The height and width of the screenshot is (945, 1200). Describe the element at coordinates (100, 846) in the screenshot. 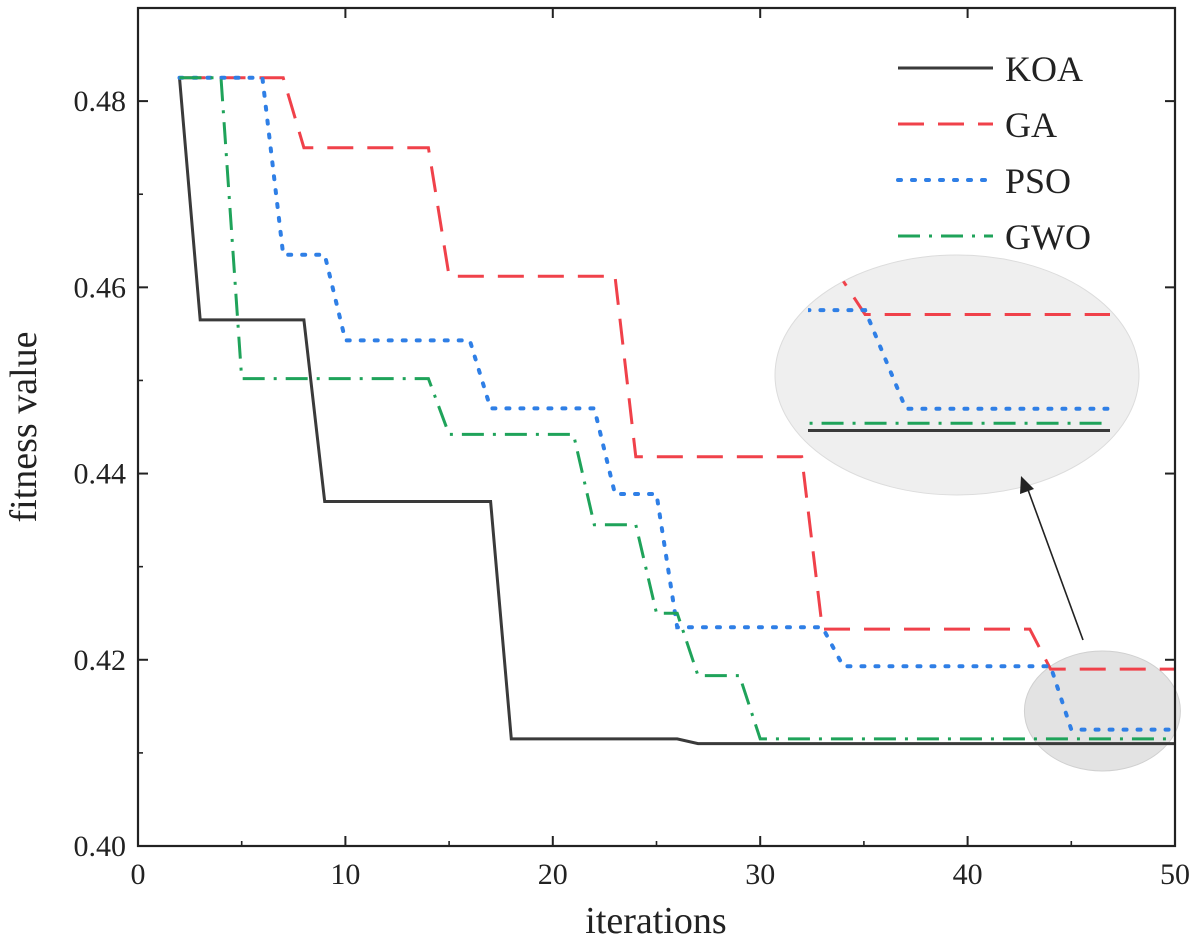

I see `y-tick-label: 0.40` at that location.